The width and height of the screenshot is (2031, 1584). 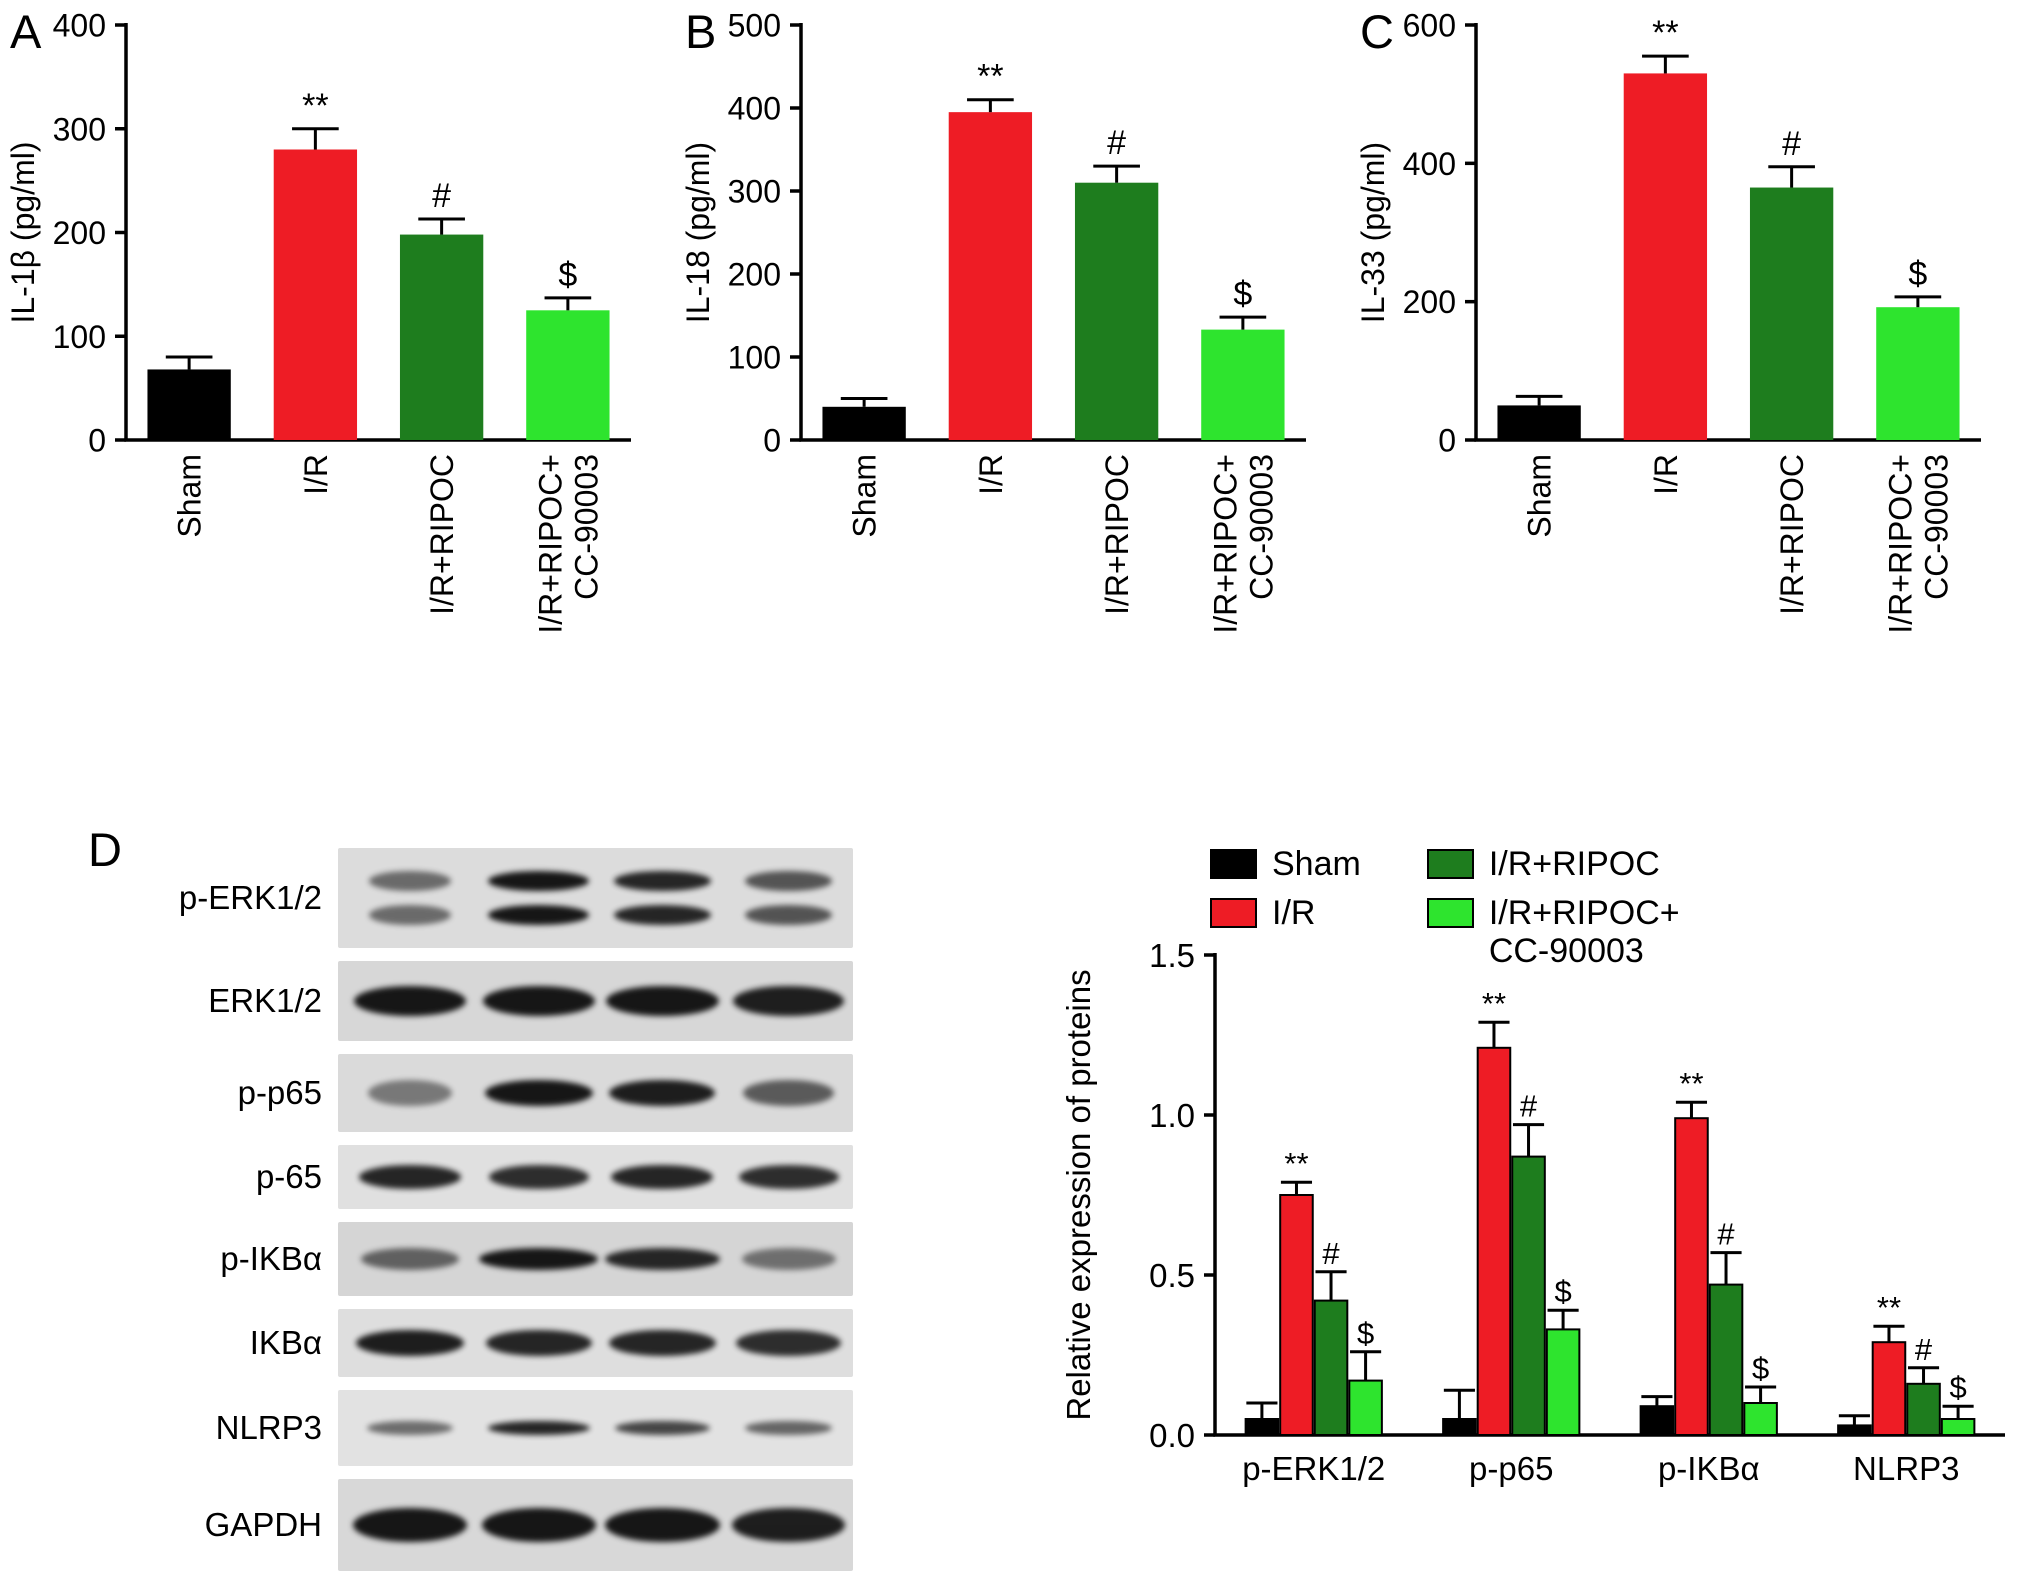 What do you see at coordinates (1316, 864) in the screenshot?
I see `legend-label: Sham` at bounding box center [1316, 864].